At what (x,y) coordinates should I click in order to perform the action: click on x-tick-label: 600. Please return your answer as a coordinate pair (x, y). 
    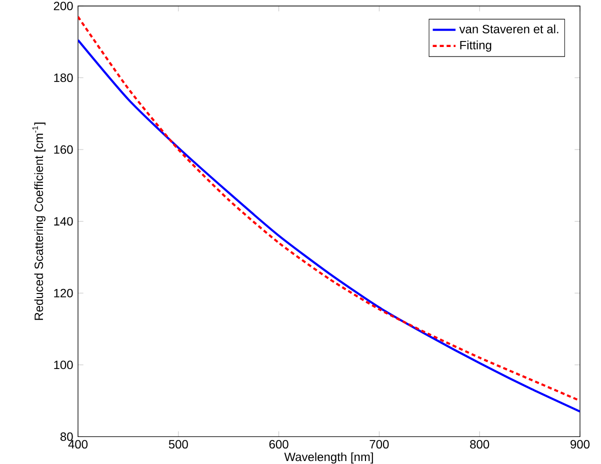
    Looking at the image, I should click on (278, 444).